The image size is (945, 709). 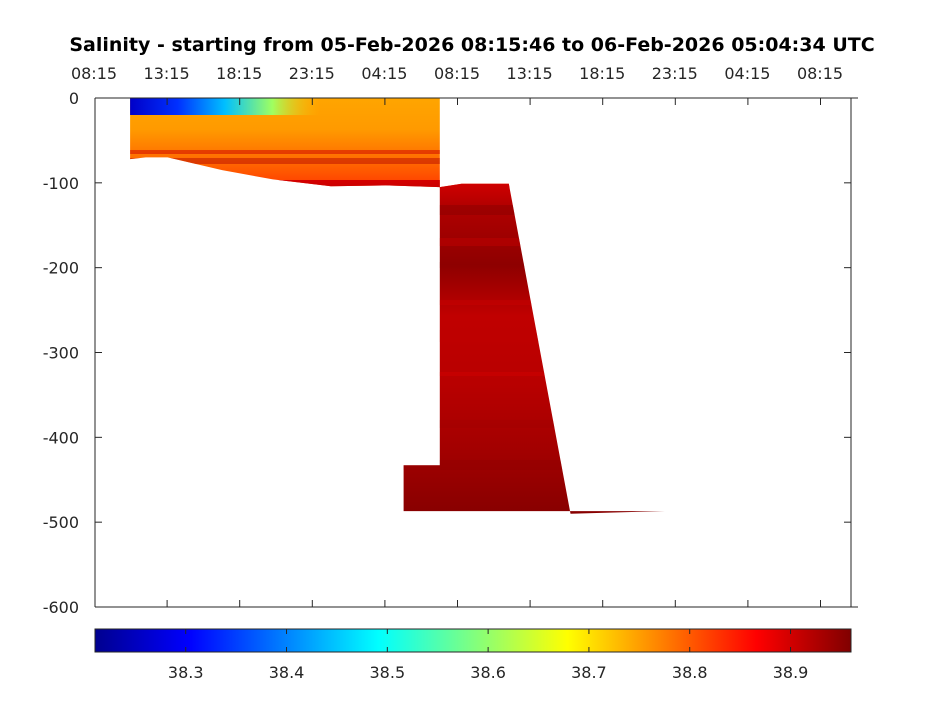 I want to click on y-tick-label: -200, so click(x=61, y=268).